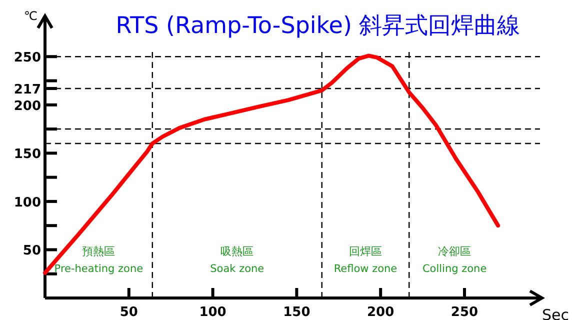  I want to click on annotation: Reflow zone, so click(366, 269).